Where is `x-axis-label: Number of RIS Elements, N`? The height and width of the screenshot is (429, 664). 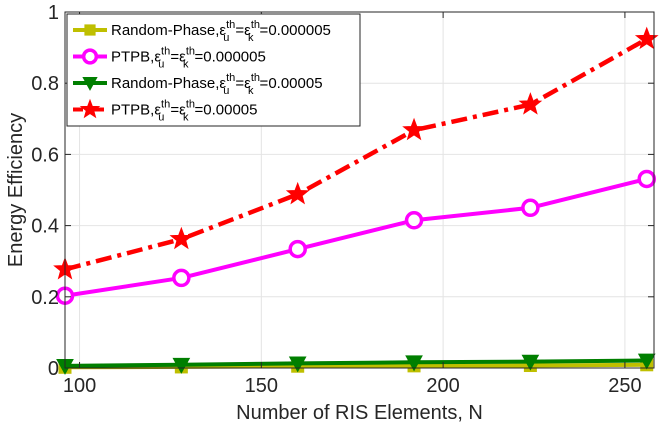
x-axis-label: Number of RIS Elements, N is located at coordinates (359, 413).